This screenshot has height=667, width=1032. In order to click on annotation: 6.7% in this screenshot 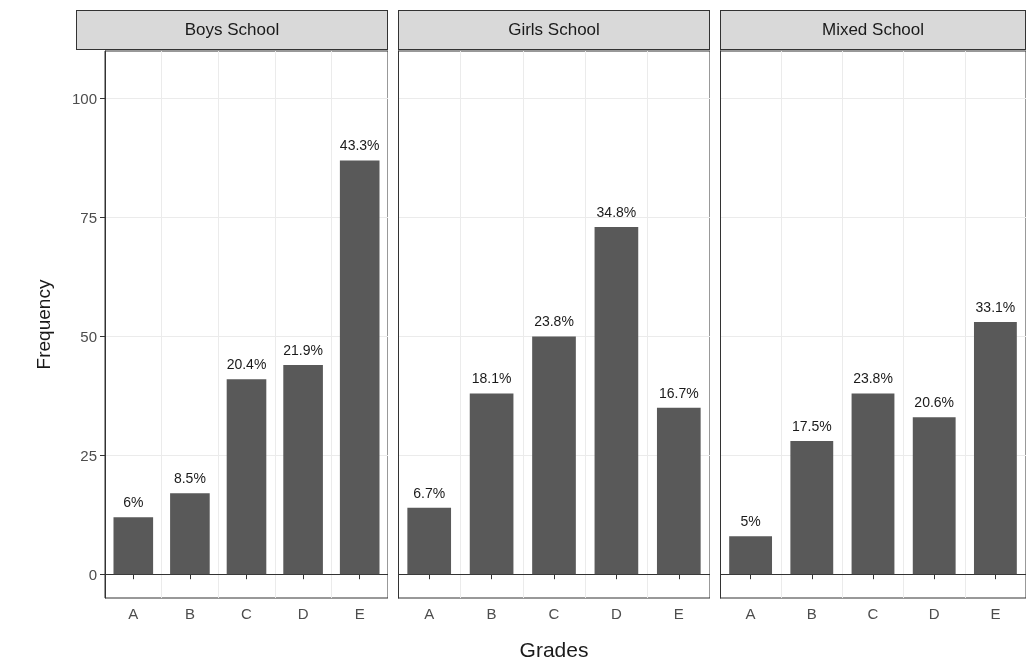, I will do `click(429, 492)`.